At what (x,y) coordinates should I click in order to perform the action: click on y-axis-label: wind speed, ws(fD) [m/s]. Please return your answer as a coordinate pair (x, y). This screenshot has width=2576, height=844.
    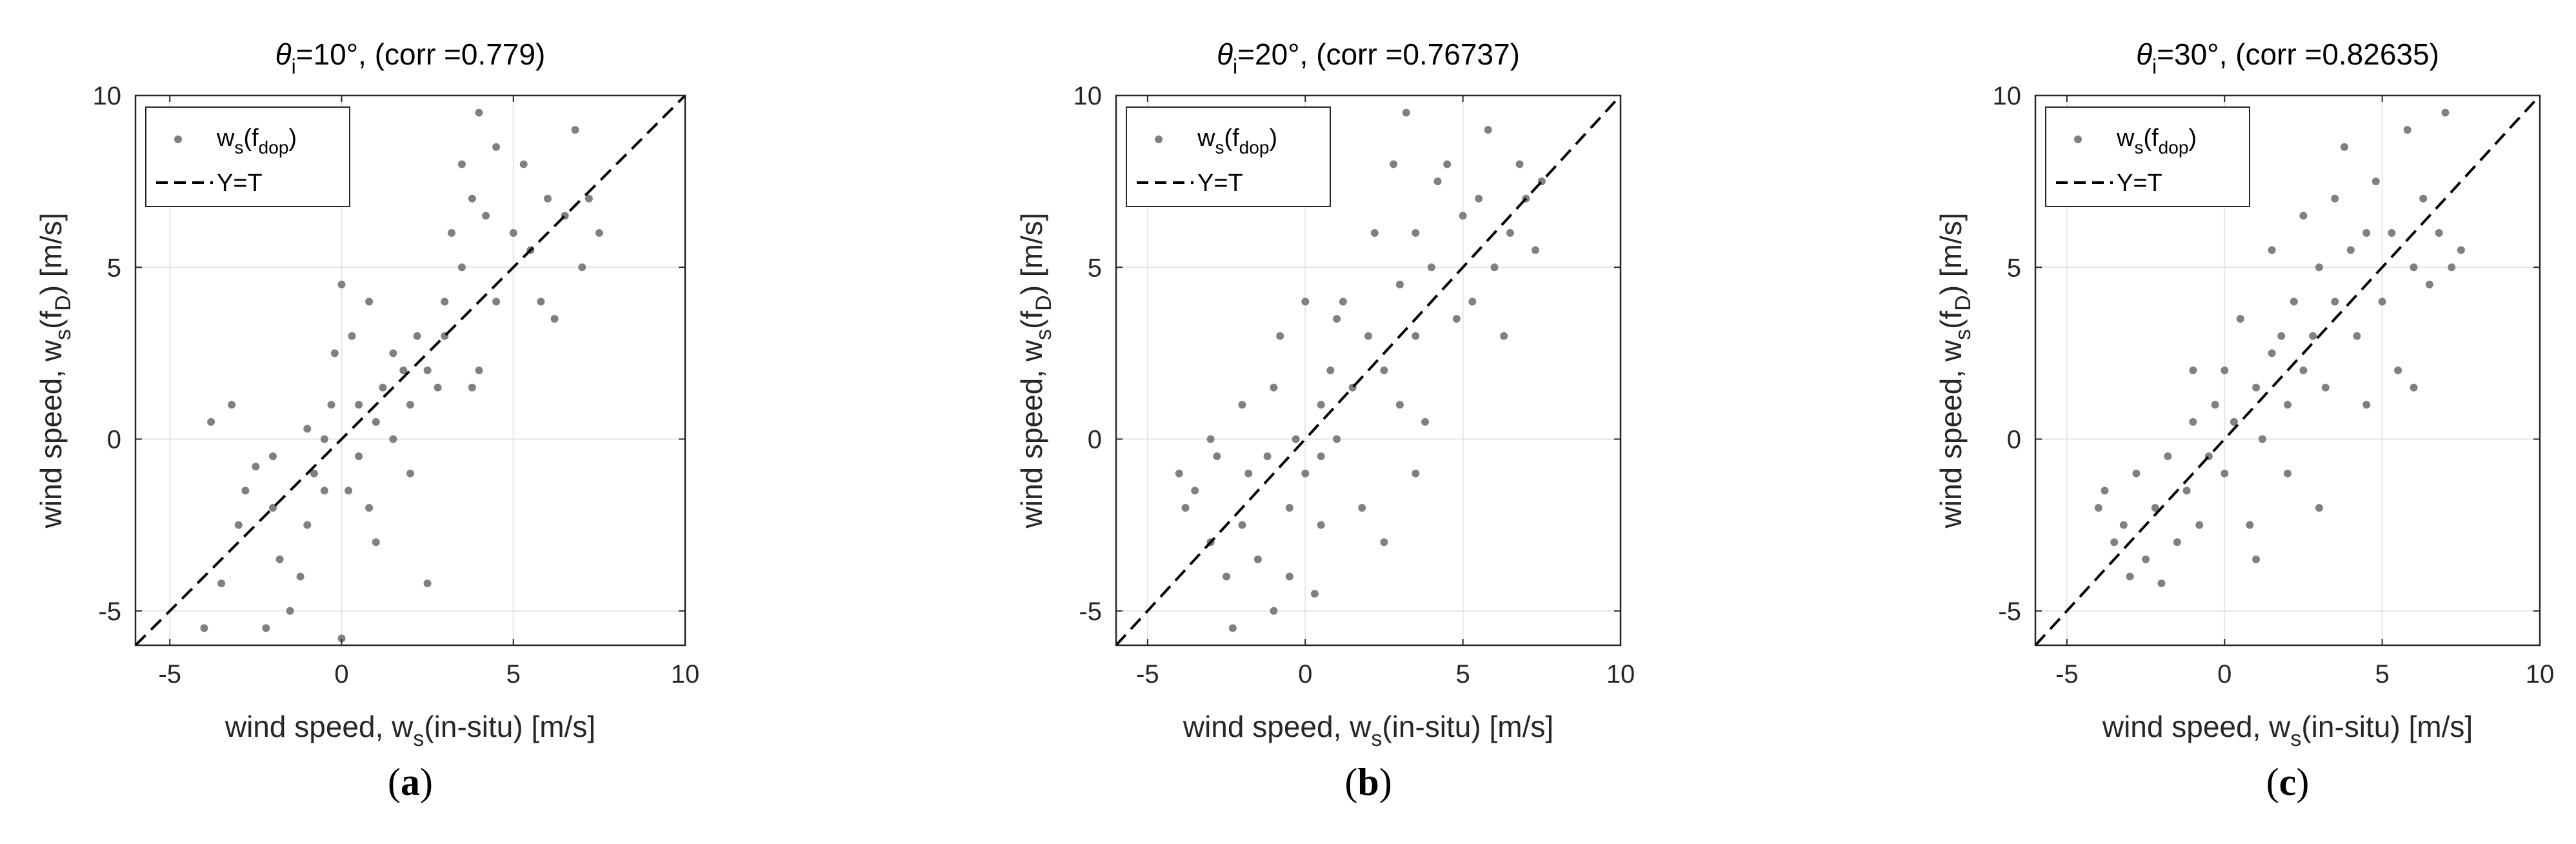
    Looking at the image, I should click on (1954, 371).